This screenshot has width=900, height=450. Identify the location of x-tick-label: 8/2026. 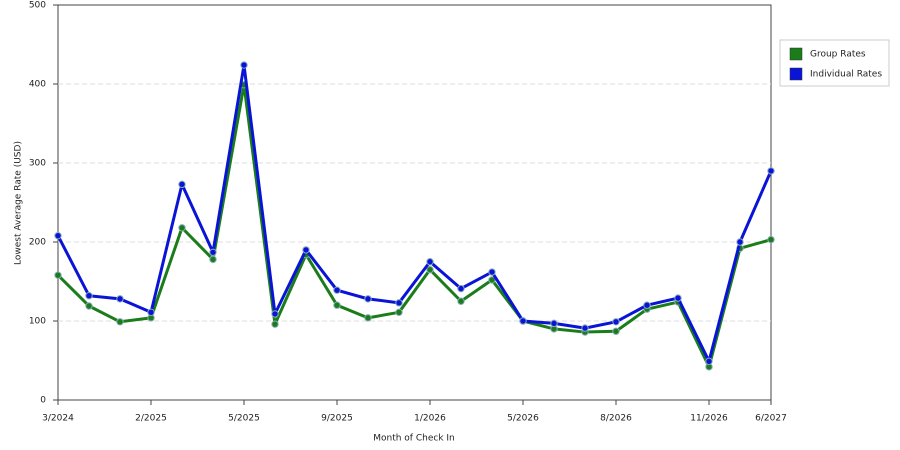
(616, 419).